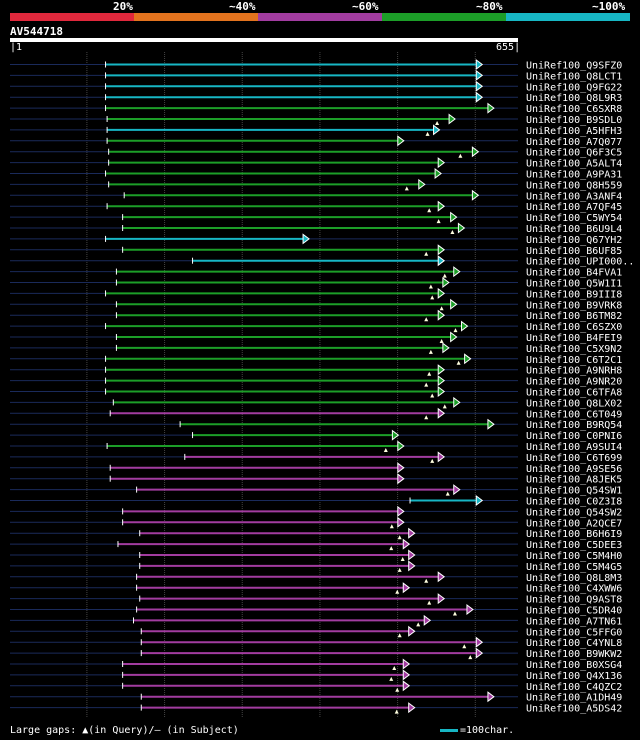 The width and height of the screenshot is (640, 740). What do you see at coordinates (574, 142) in the screenshot?
I see `hit-label: UniRef100_A7Q077` at bounding box center [574, 142].